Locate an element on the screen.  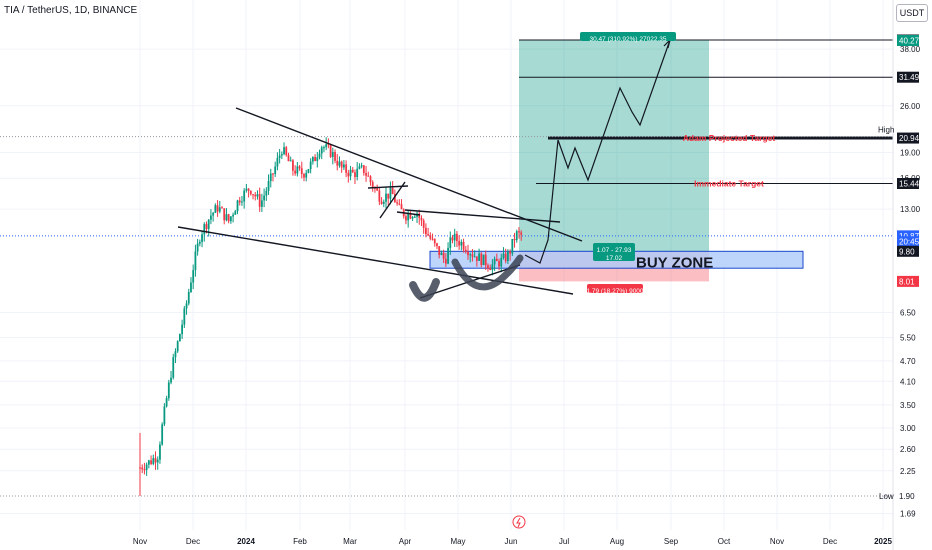
entry-label-text: 1.07 - 27.93 is located at coordinates (614, 250).